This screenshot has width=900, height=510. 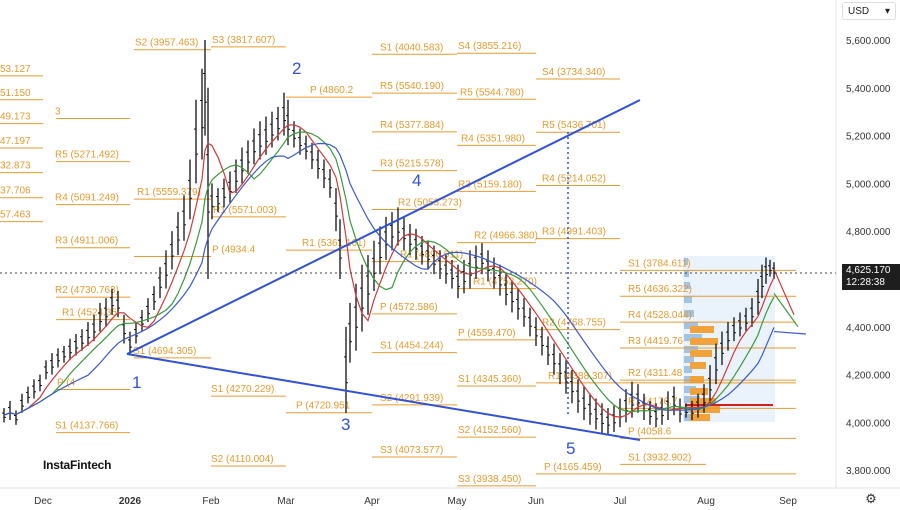 I want to click on pivot-label: R5 (5436.701), so click(x=574, y=125).